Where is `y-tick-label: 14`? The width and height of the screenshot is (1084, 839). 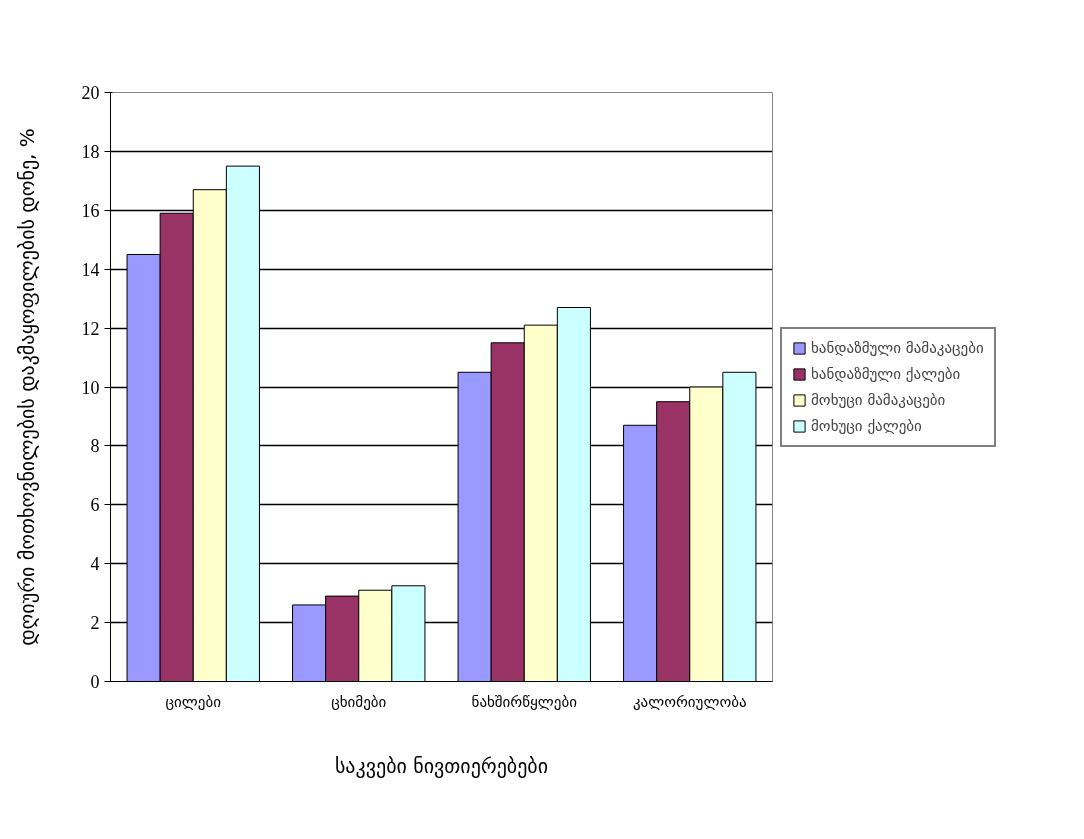 y-tick-label: 14 is located at coordinates (90, 269).